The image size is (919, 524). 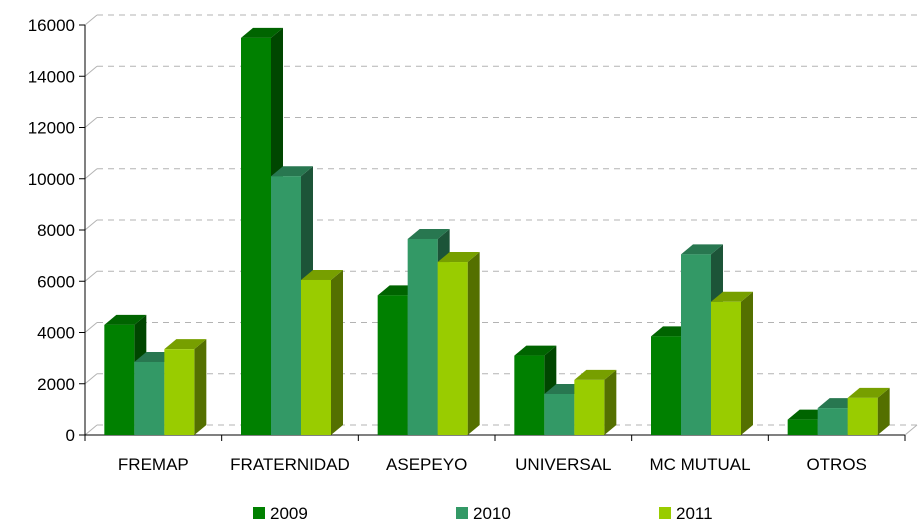 I want to click on legend-entry: 2011, so click(x=686, y=513).